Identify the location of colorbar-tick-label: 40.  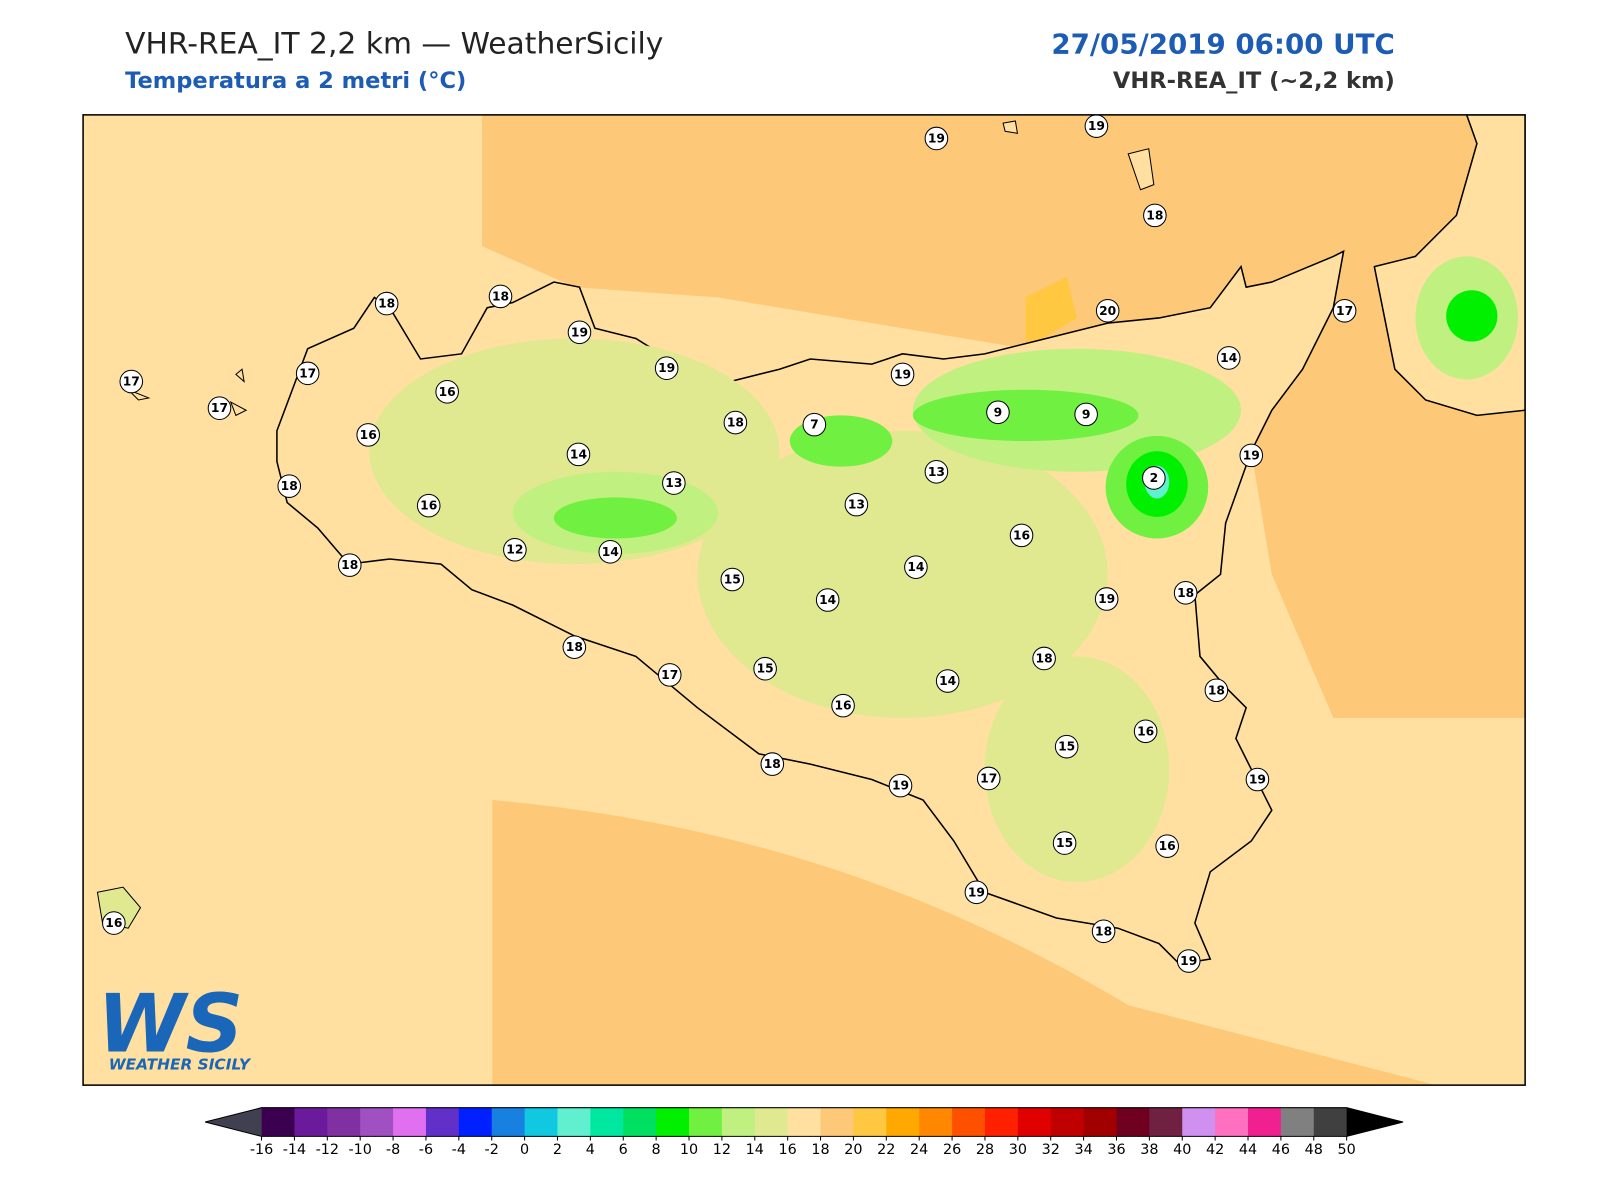
(1182, 1150).